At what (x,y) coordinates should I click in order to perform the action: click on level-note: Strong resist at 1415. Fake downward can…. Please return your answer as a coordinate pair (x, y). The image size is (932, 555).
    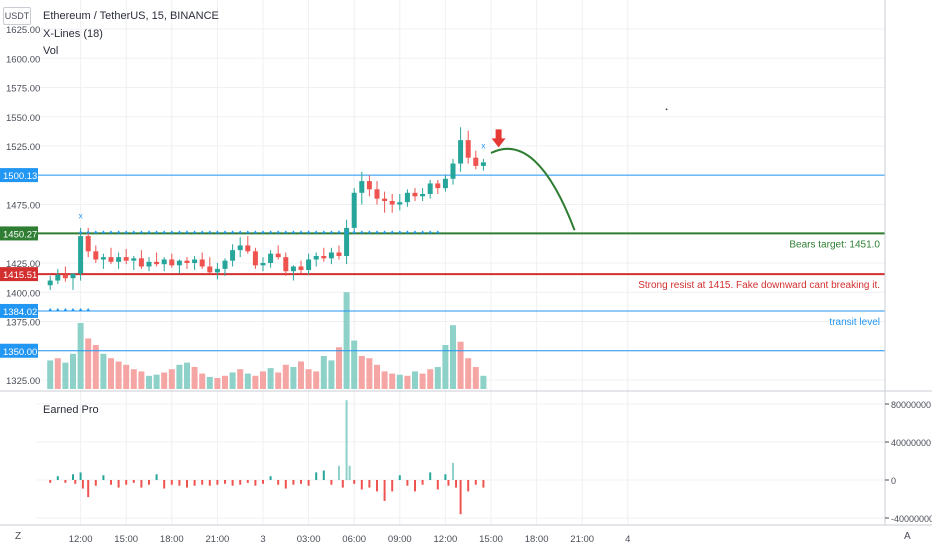
    Looking at the image, I should click on (759, 285).